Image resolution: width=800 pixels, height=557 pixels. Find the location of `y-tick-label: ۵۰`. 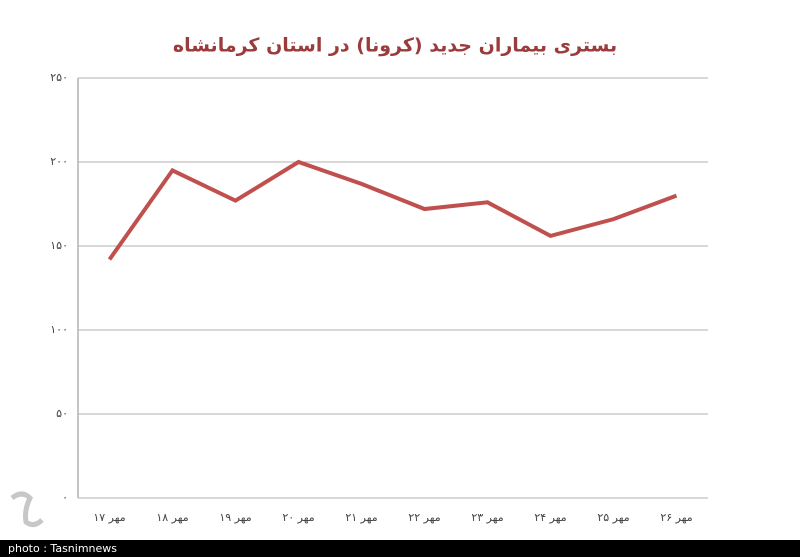

y-tick-label: ۵۰ is located at coordinates (62, 413).